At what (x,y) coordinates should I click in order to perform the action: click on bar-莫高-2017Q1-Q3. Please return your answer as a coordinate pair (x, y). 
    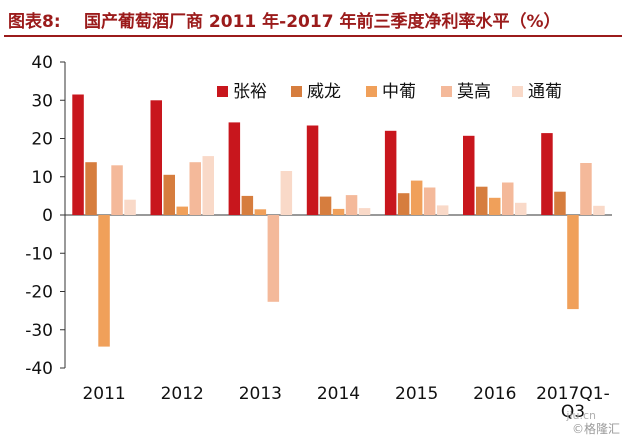
    Looking at the image, I should click on (586, 189).